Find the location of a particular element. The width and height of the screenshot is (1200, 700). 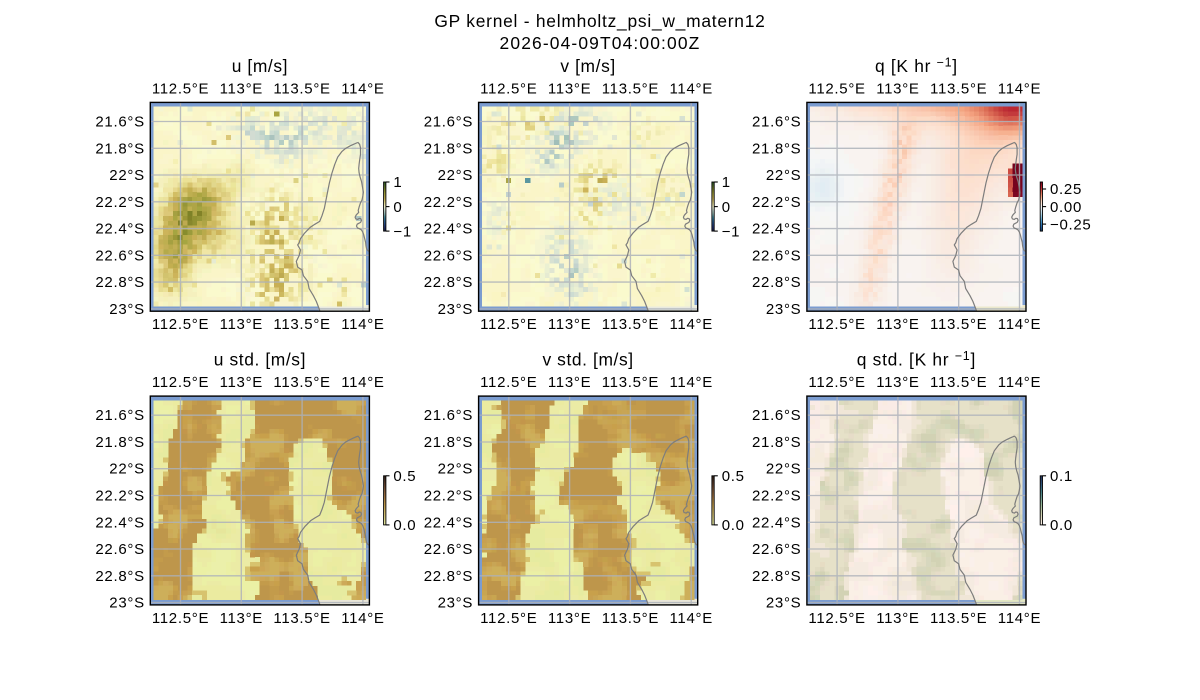

svg-text: q std. [K hr −1] is located at coordinates (916, 359).